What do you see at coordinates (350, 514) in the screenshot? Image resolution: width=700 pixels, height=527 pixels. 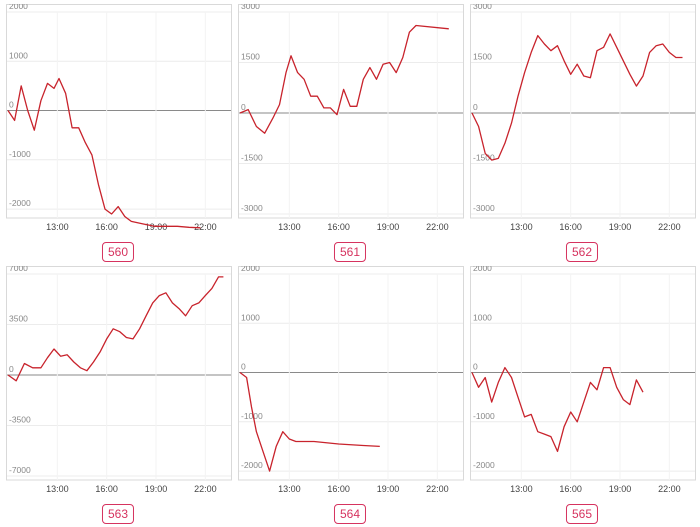 I see `panel-id-badge-564: 564` at bounding box center [350, 514].